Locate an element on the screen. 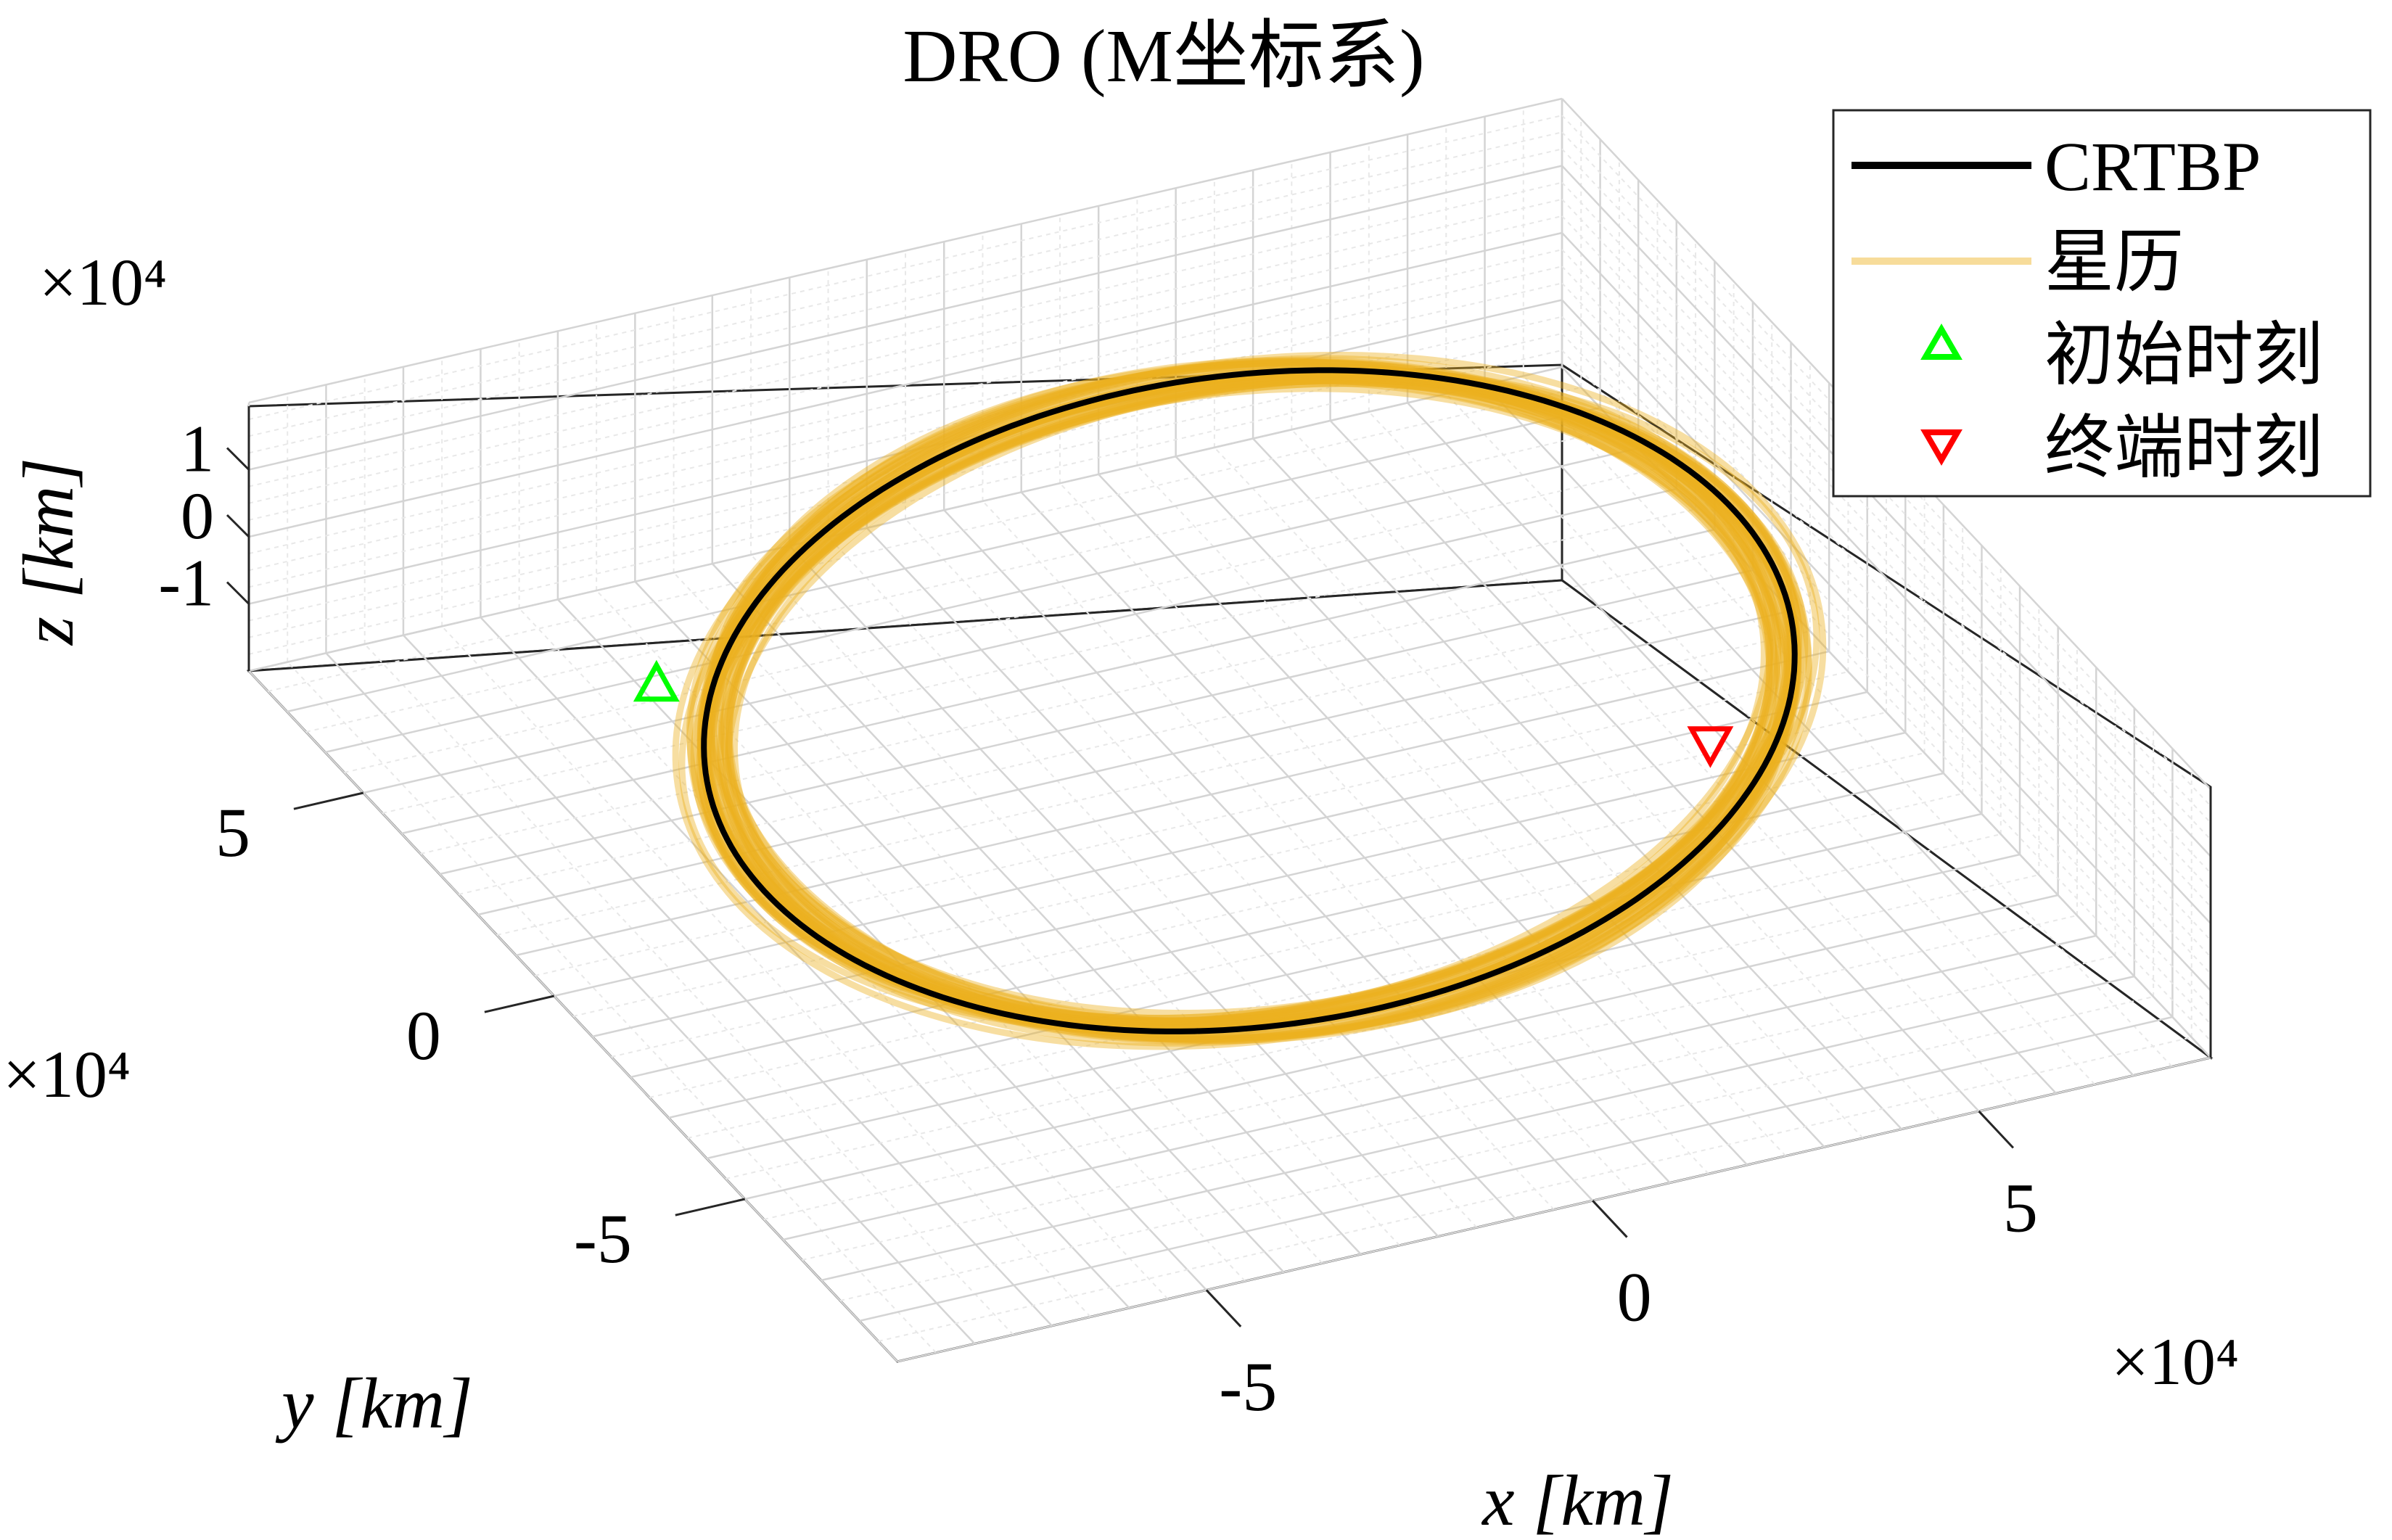 The width and height of the screenshot is (2392, 1540). z-tick-mark is located at coordinates (238, 459).